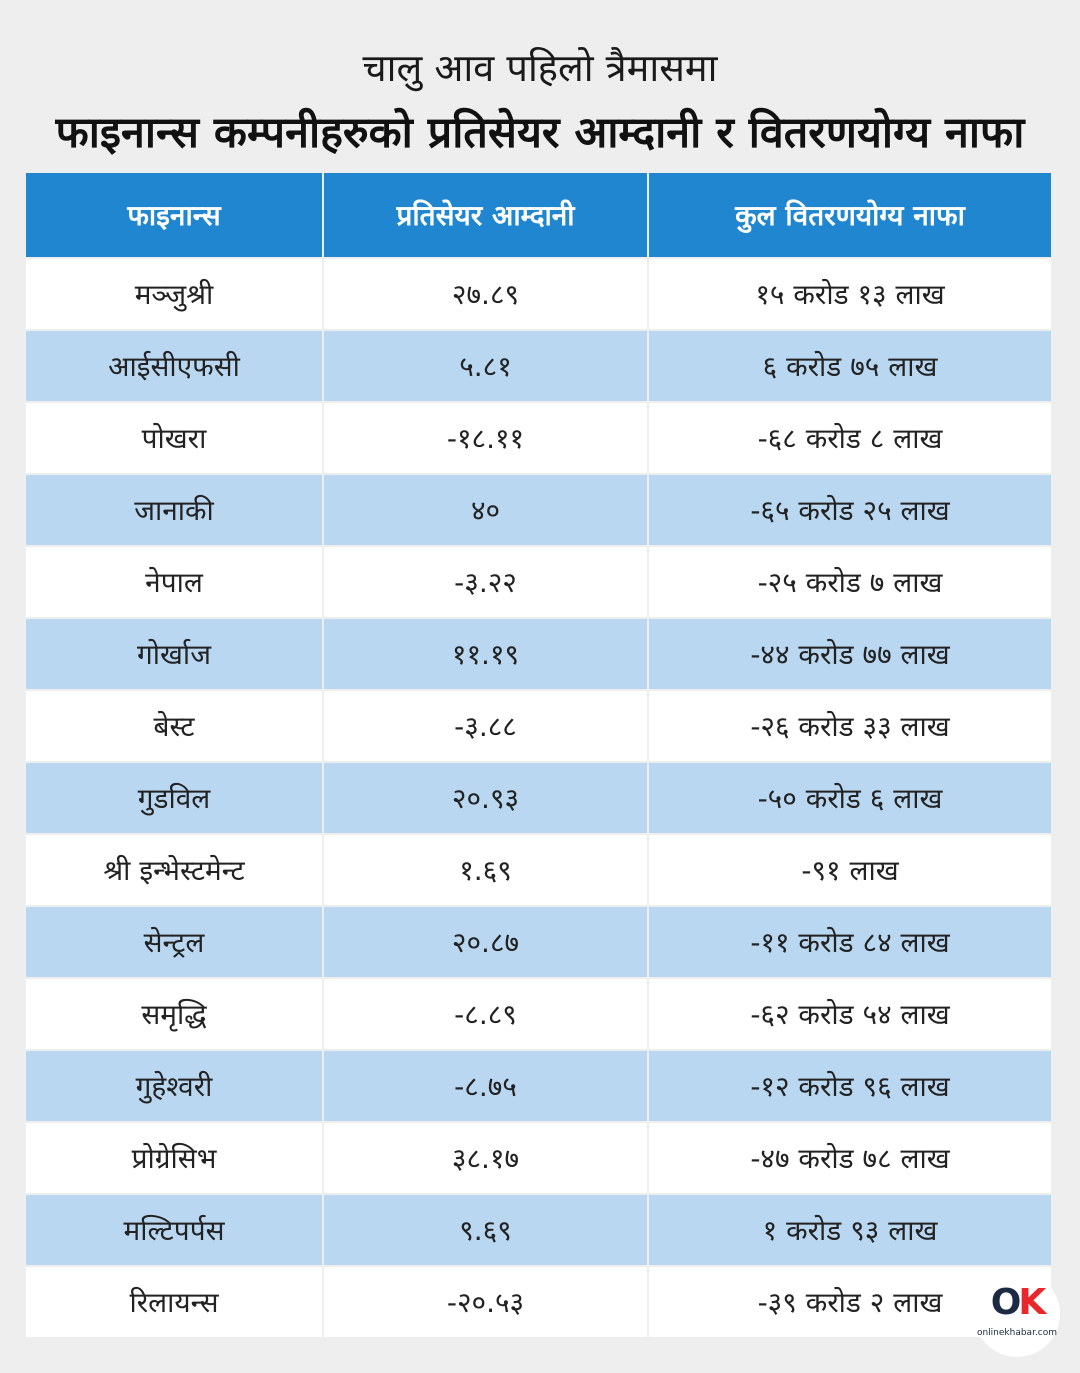 The image size is (1080, 1373). I want to click on cell-eps: २७.८९, so click(485, 294).